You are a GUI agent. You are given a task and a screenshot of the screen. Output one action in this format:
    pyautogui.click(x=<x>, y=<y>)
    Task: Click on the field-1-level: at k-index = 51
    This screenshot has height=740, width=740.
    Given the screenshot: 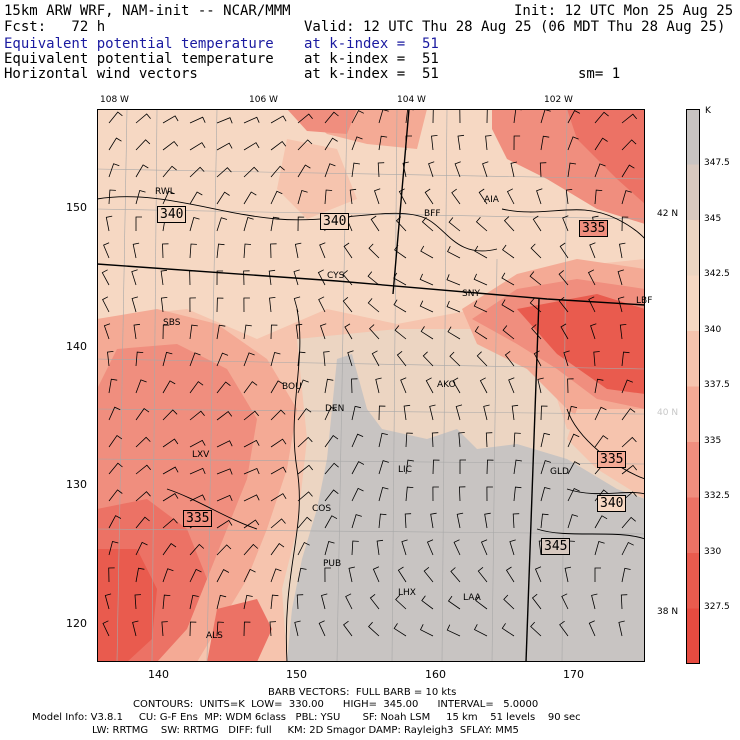 What is the action you would take?
    pyautogui.click(x=371, y=44)
    